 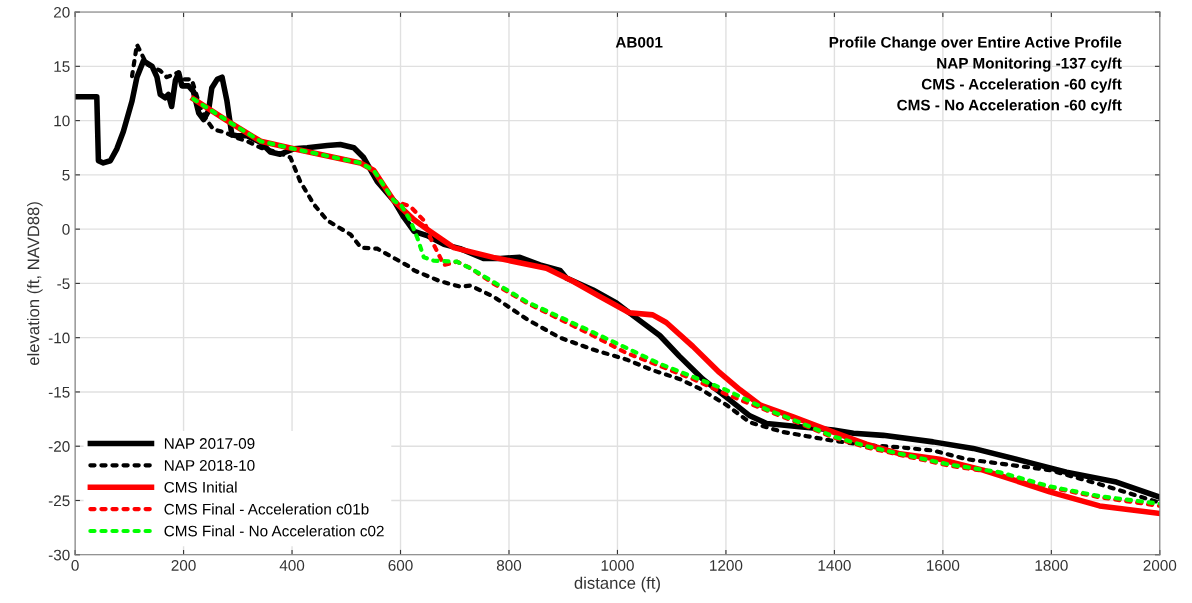 I want to click on x-tick-label: 1000, so click(x=617, y=565).